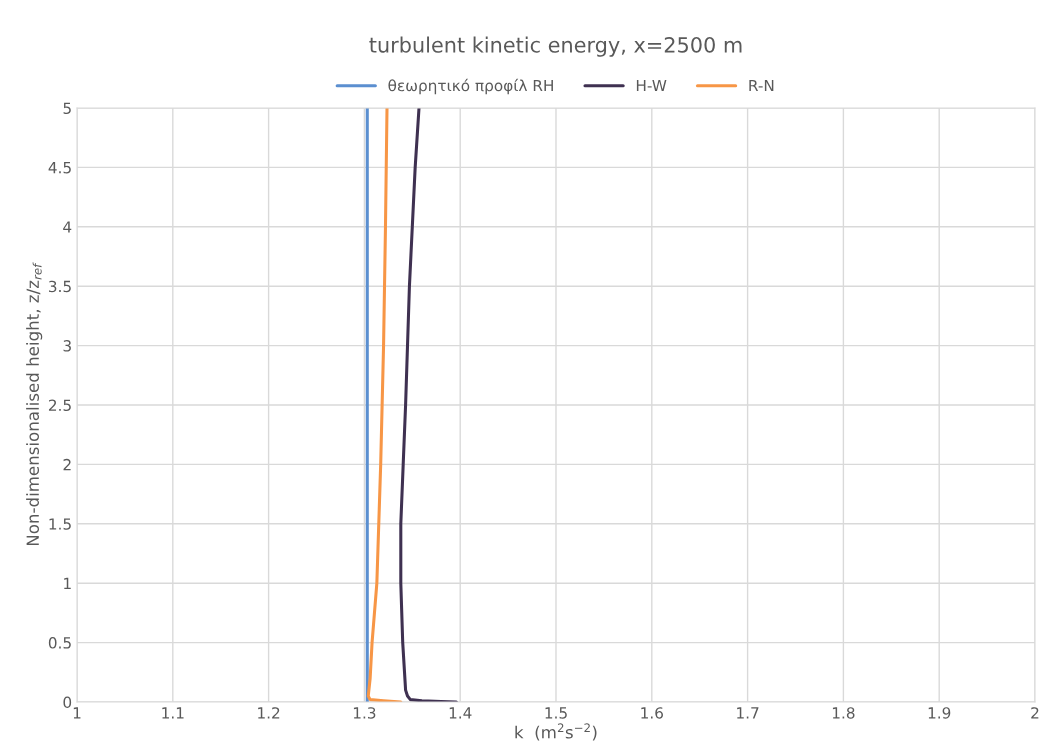  What do you see at coordinates (67, 108) in the screenshot?
I see `y-tick-label: 5` at bounding box center [67, 108].